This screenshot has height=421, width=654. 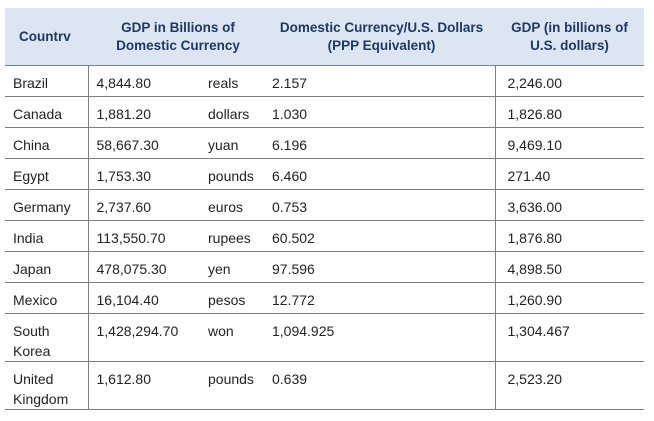 What do you see at coordinates (143, 205) in the screenshot?
I see `cell-gdp-domestic: 2,737.60` at bounding box center [143, 205].